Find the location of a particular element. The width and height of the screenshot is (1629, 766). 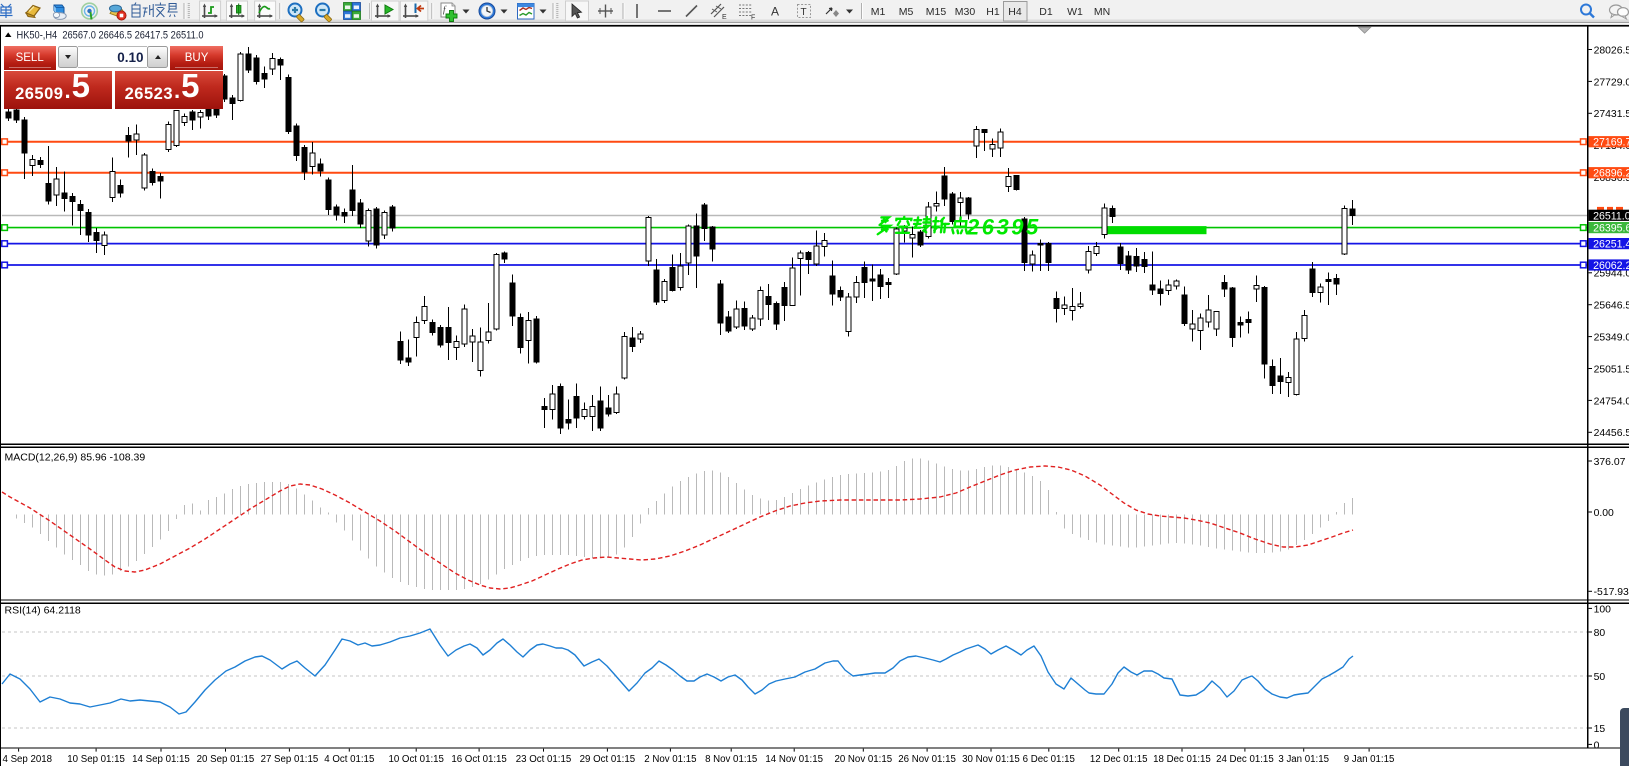

svg-text: 26 Nov 01:15 is located at coordinates (927, 759).